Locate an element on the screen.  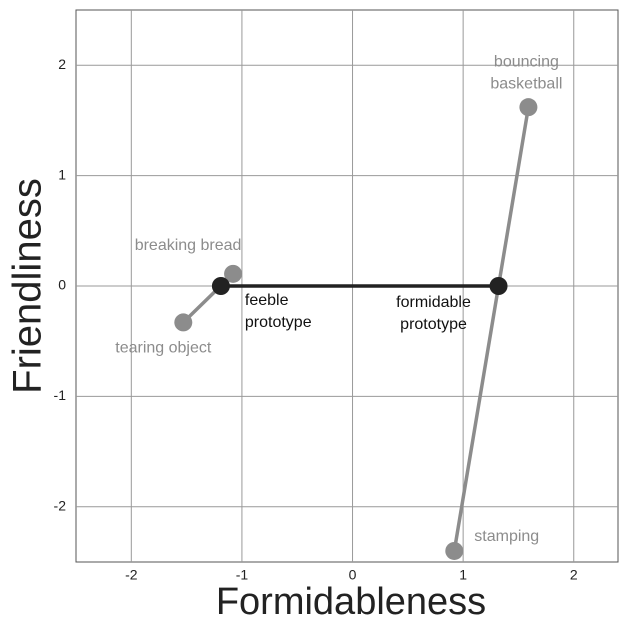
point-label: feeble is located at coordinates (267, 300).